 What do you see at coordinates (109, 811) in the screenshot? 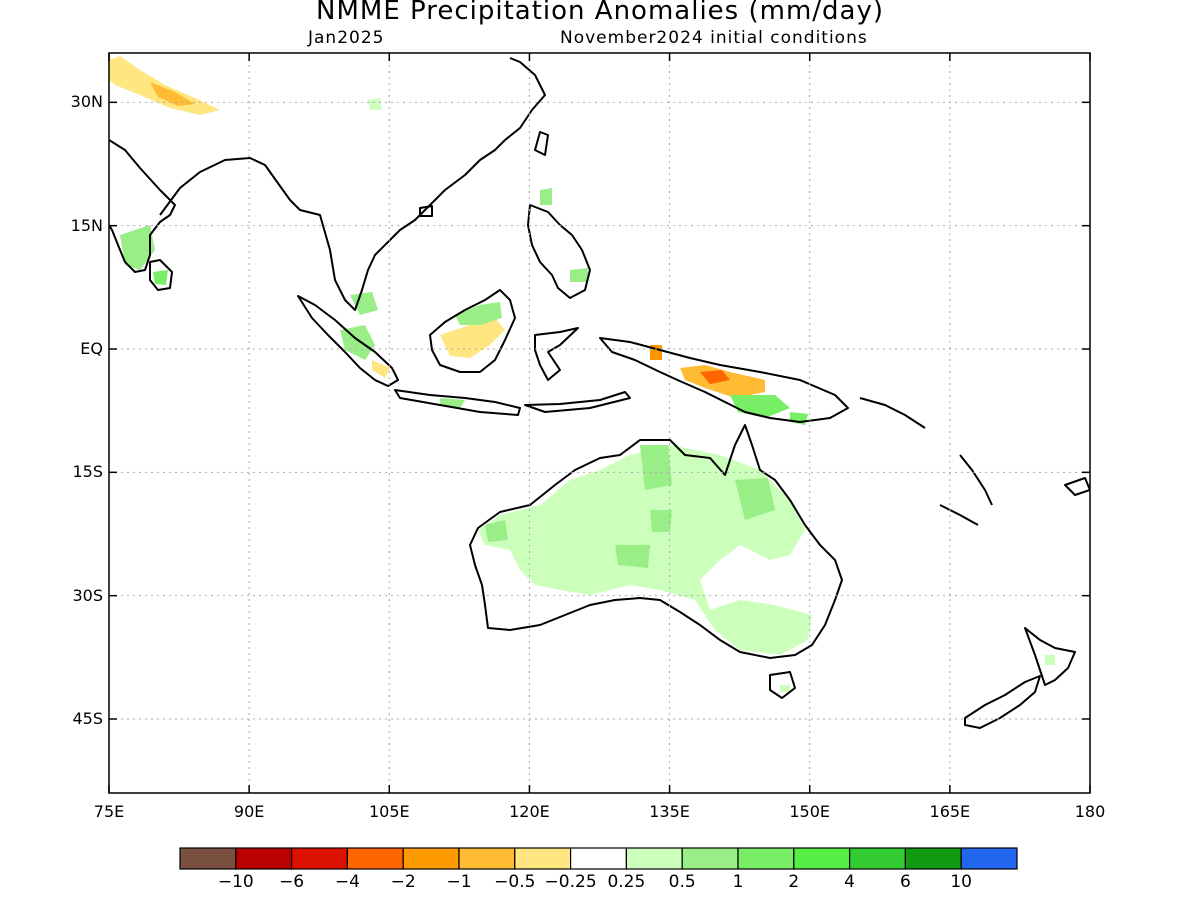
I see `lon-label: 75E` at bounding box center [109, 811].